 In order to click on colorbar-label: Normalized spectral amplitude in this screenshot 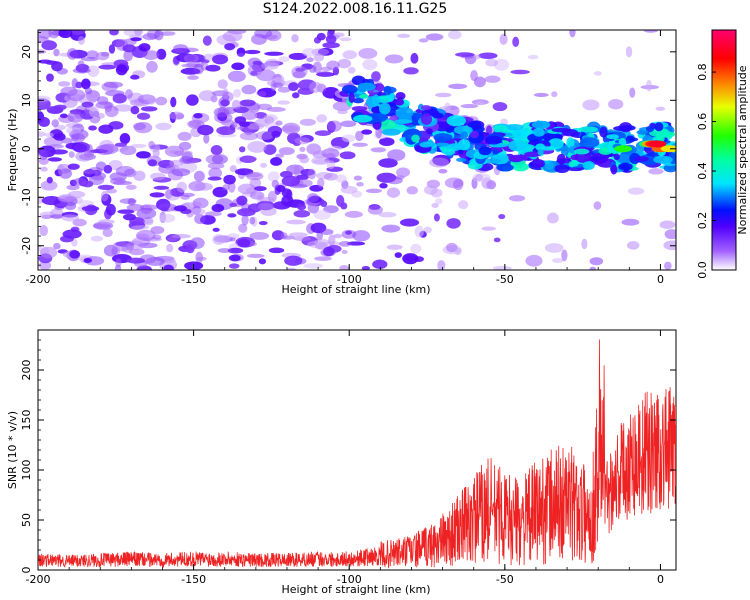, I will do `click(742, 149)`.